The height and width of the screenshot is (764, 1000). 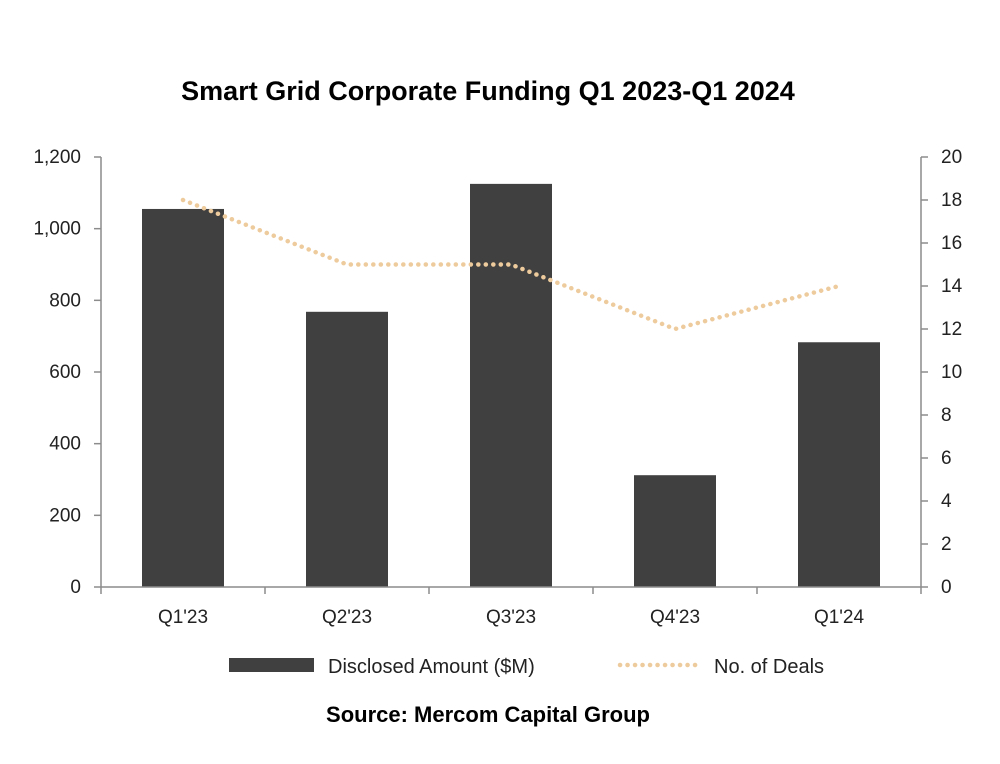 I want to click on left-tick-label: 200, so click(x=65, y=515).